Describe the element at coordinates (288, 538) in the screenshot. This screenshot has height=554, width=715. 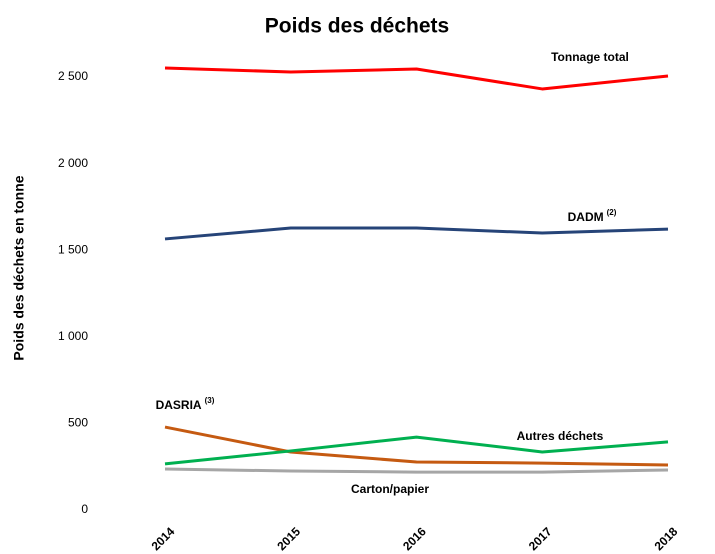
I see `x-tick-label: 2015` at that location.